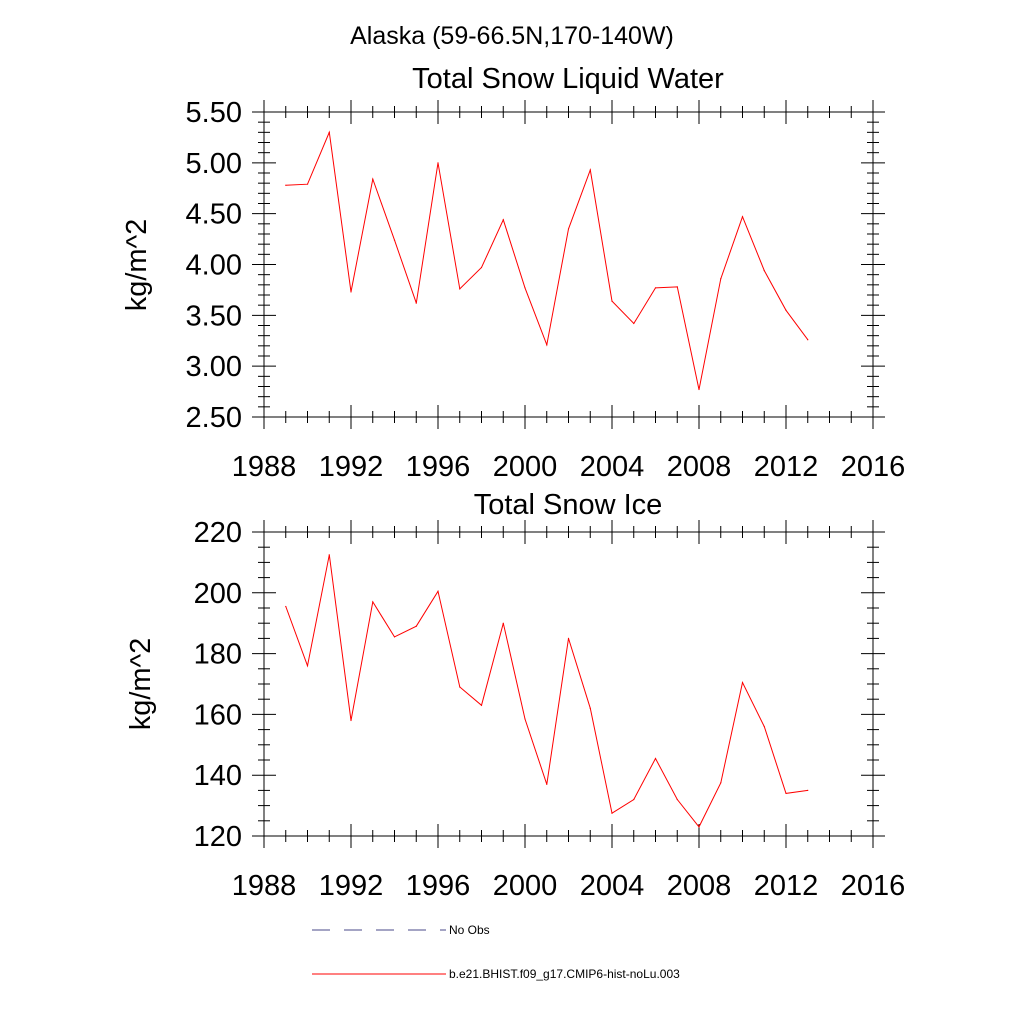  I want to click on y-tick-label: 3.00, so click(214, 367).